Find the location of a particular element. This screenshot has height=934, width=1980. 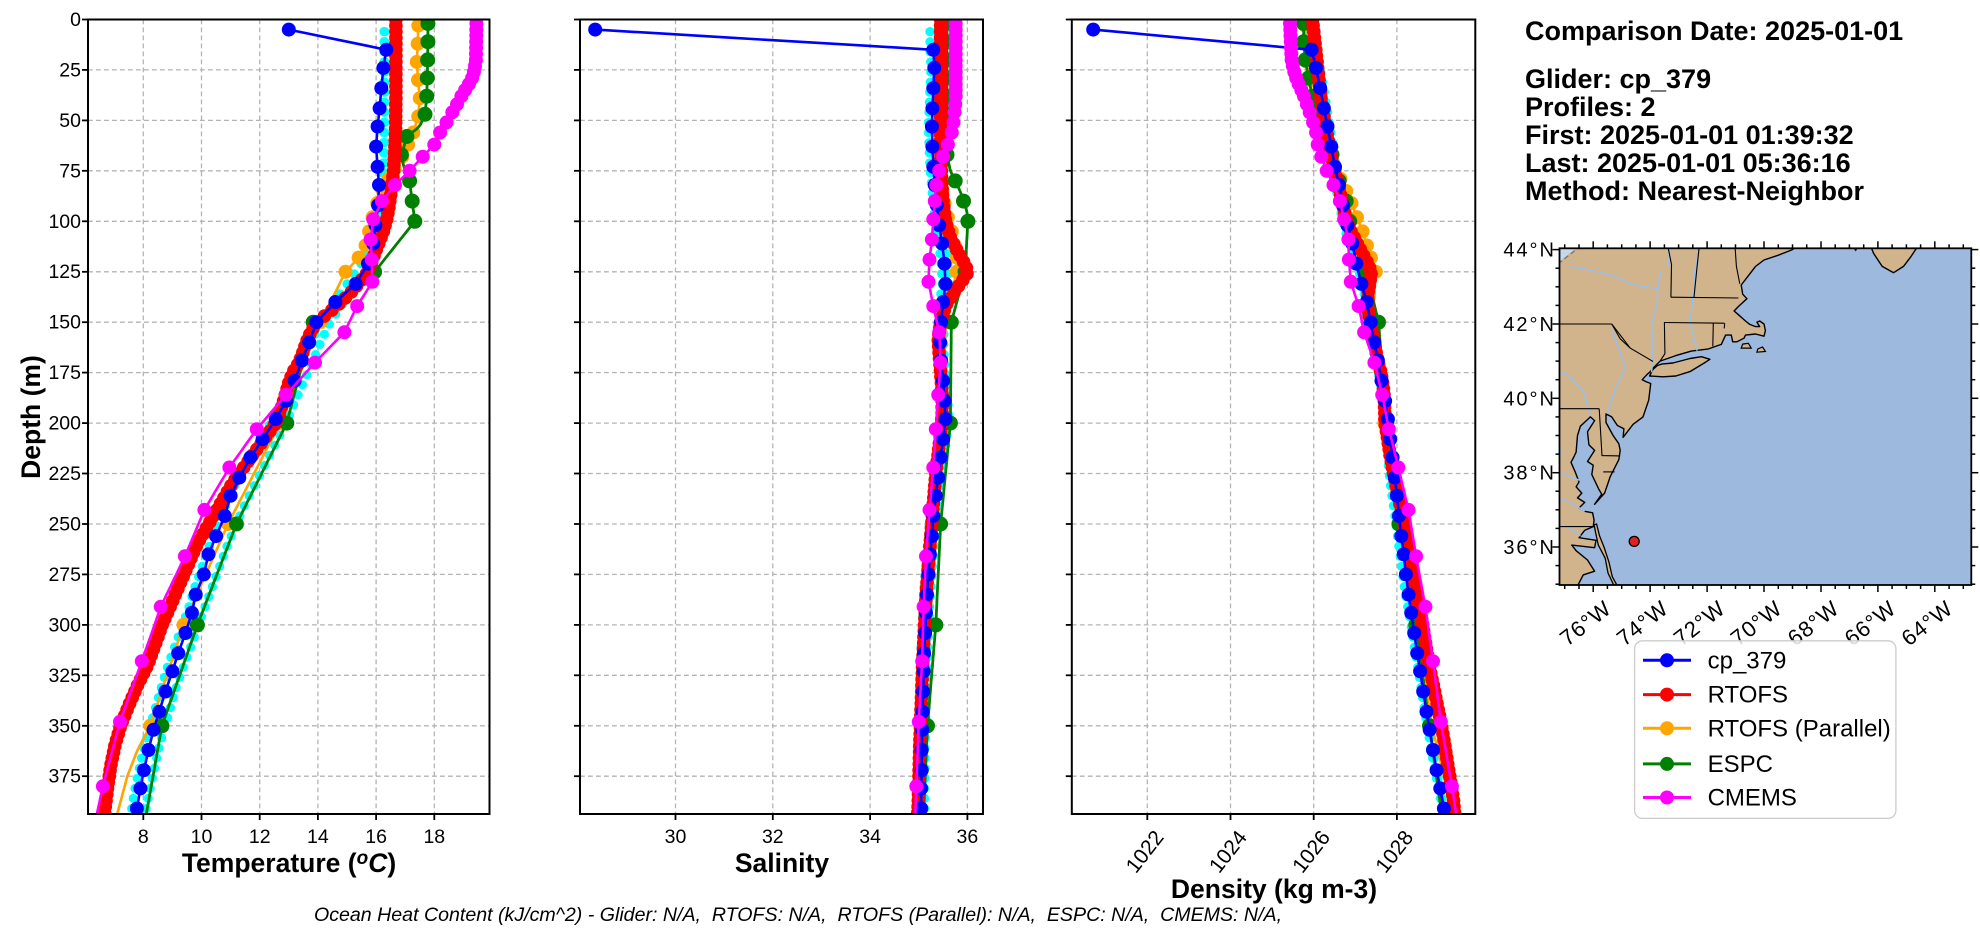

svg-text: 150 is located at coordinates (64, 323).